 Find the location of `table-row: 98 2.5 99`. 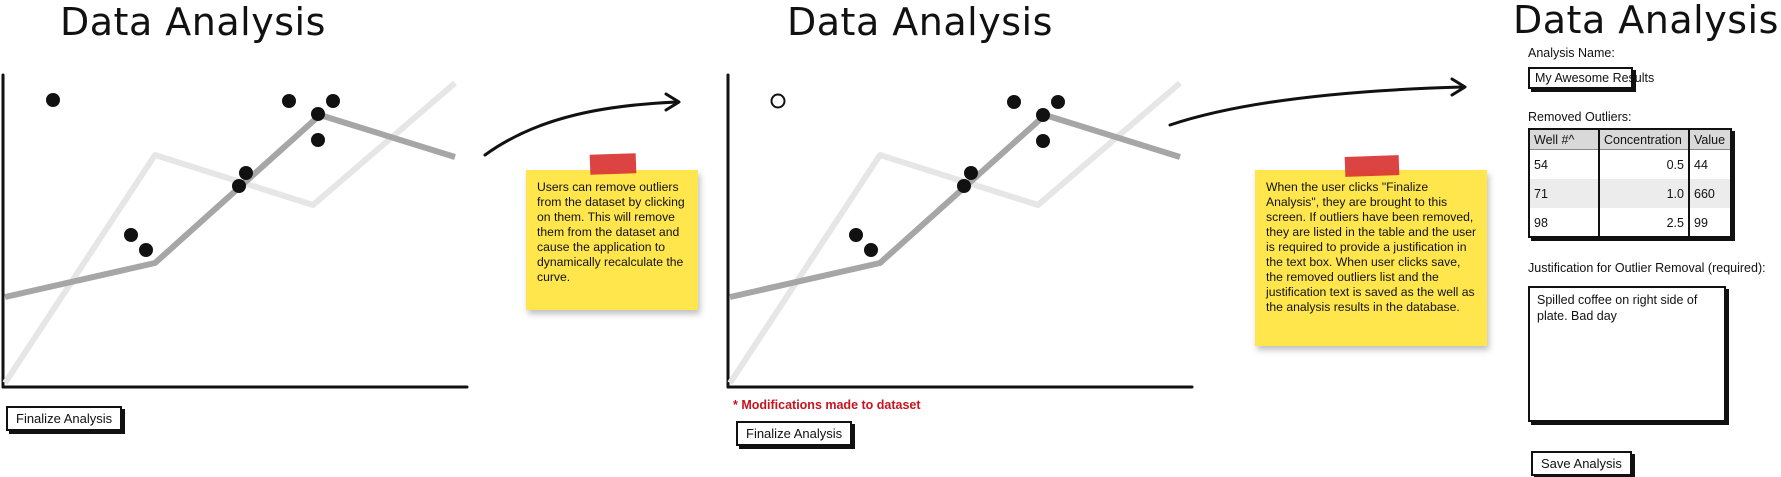

table-row: 98 2.5 99 is located at coordinates (1630, 222).